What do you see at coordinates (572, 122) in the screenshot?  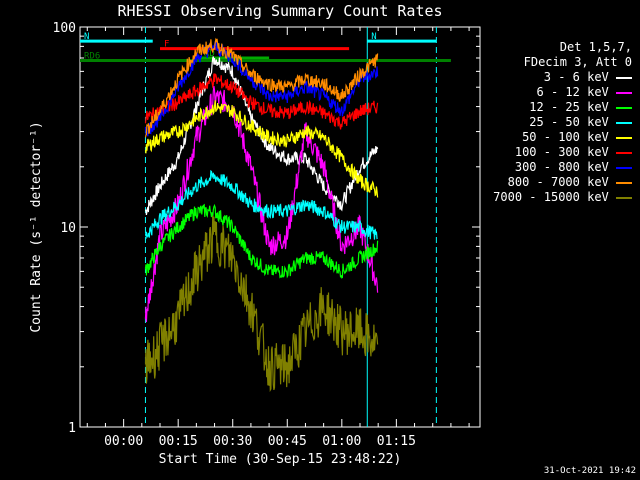 I see `legend-item-label: 25 - 50 keV` at bounding box center [572, 122].